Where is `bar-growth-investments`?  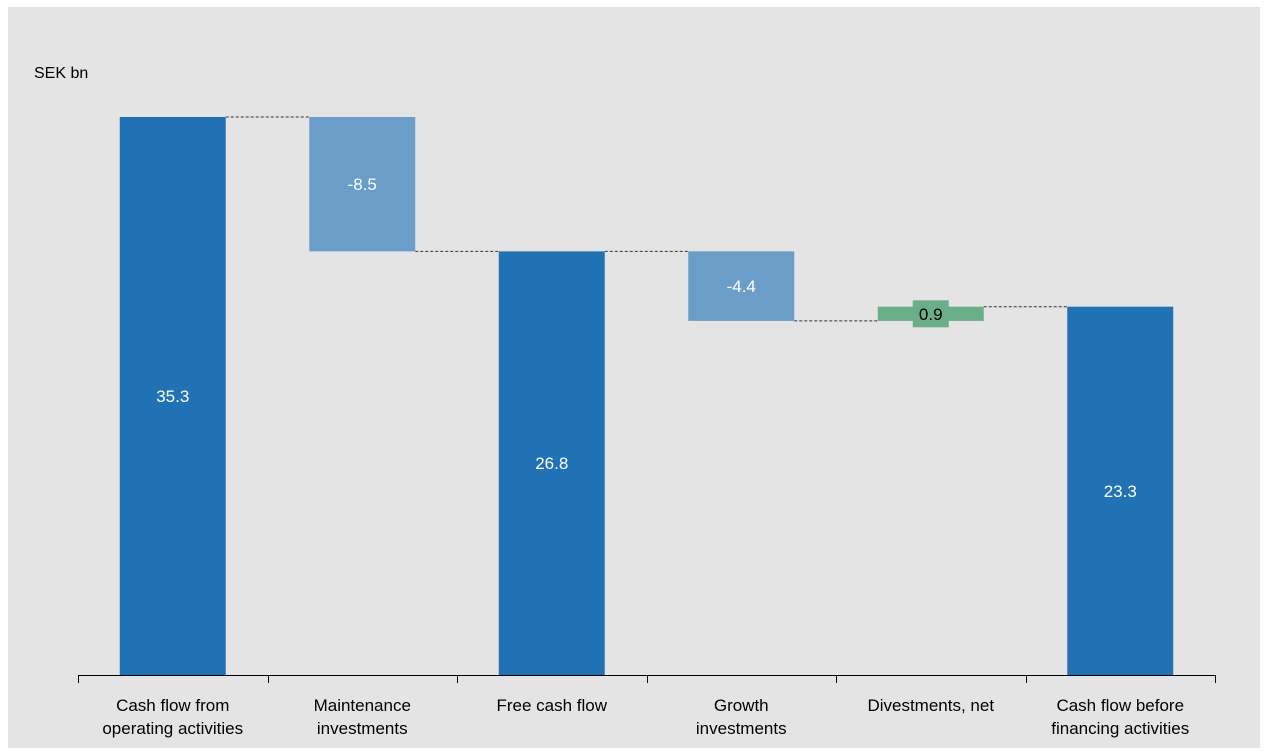
bar-growth-investments is located at coordinates (741, 286).